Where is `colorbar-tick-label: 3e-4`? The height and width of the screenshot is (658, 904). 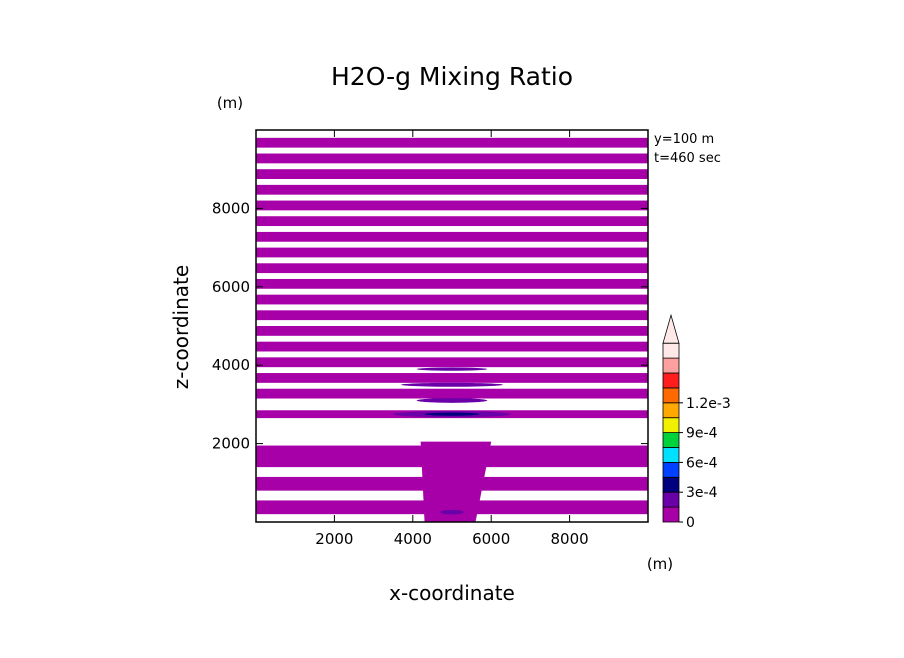 colorbar-tick-label: 3e-4 is located at coordinates (702, 493).